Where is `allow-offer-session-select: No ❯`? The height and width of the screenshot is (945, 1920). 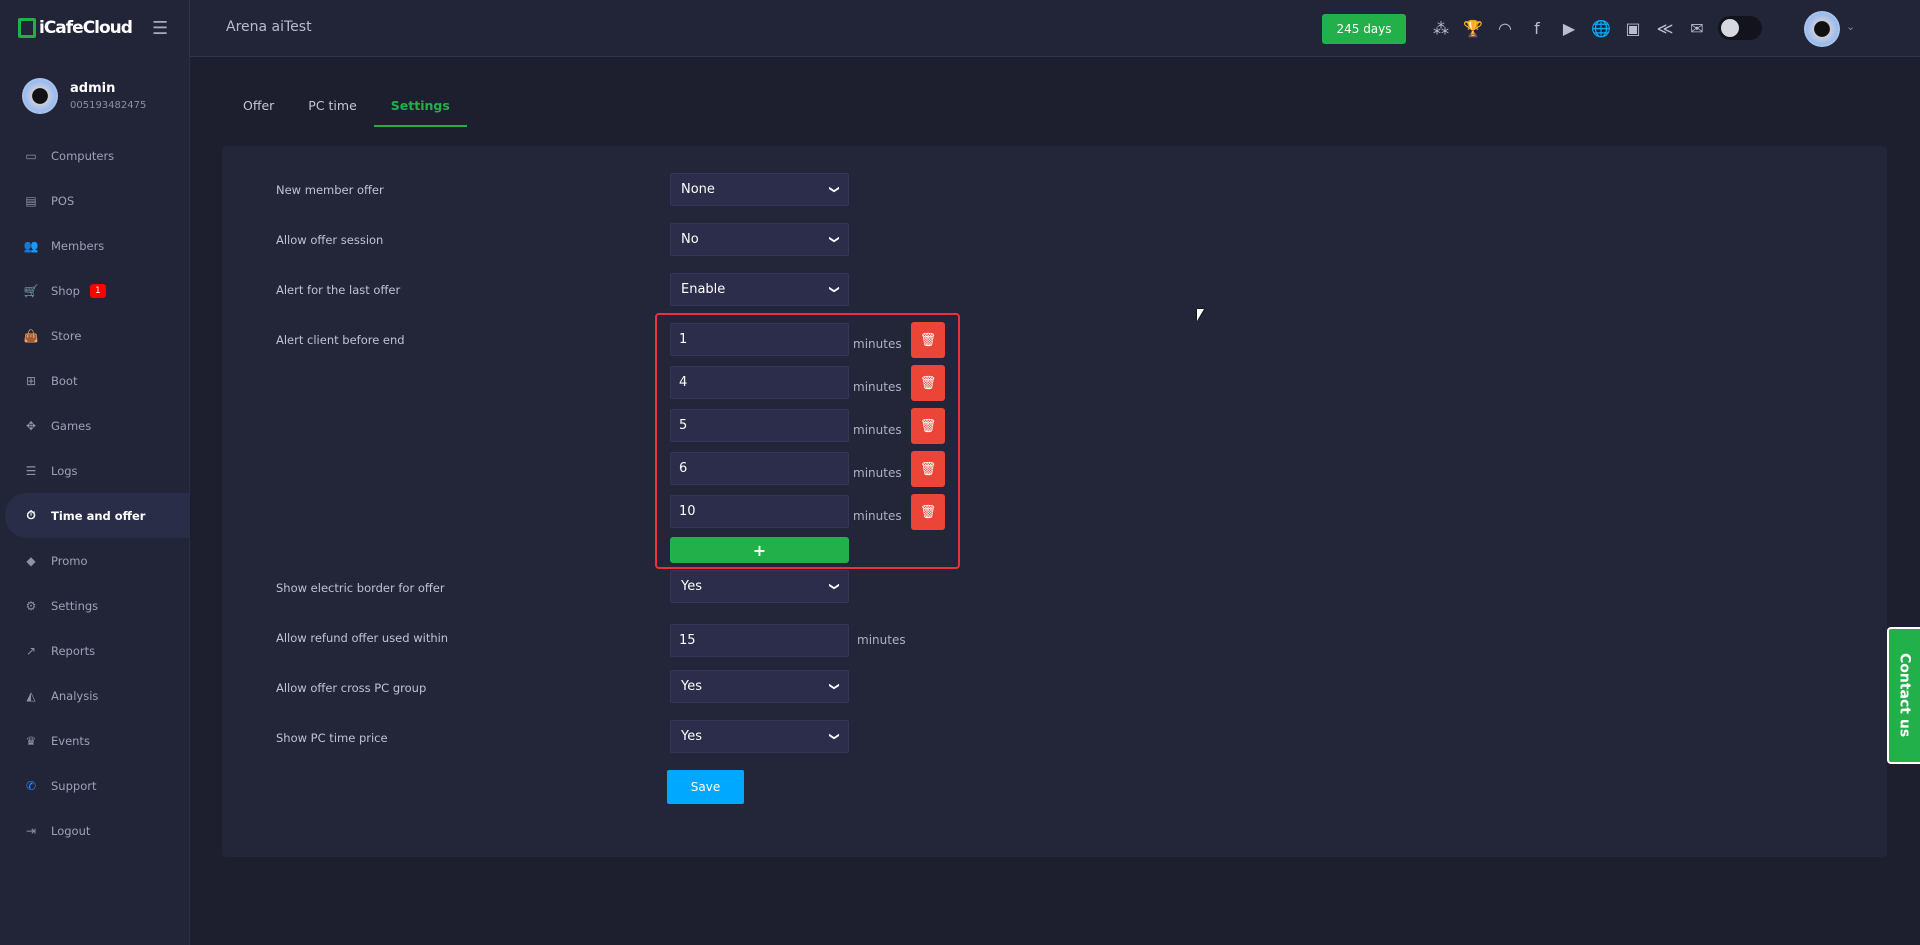 allow-offer-session-select: No ❯ is located at coordinates (759, 239).